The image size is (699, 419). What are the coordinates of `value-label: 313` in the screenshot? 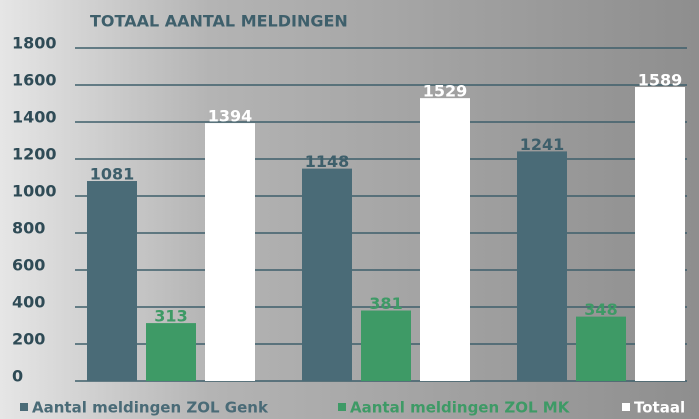 It's located at (170, 316).